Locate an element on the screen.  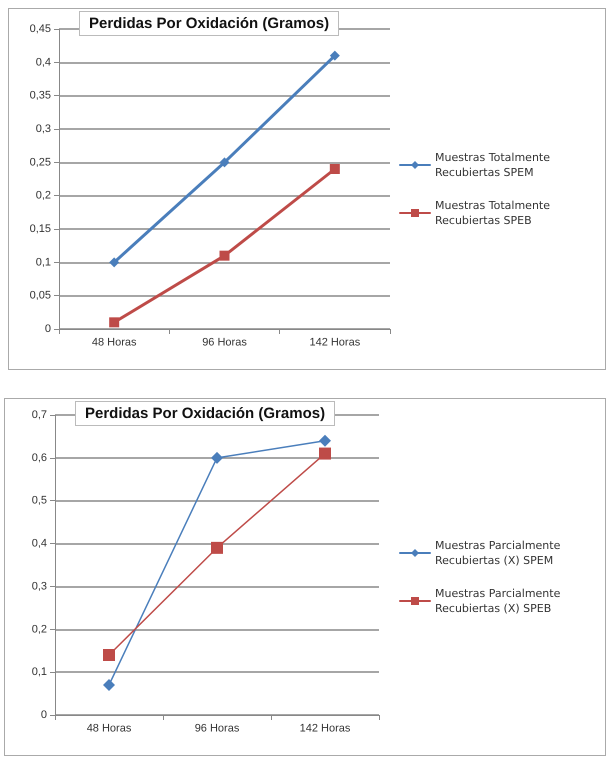
legend-label: Muestras Totalmente Recubiertas SPEB is located at coordinates (494, 213).